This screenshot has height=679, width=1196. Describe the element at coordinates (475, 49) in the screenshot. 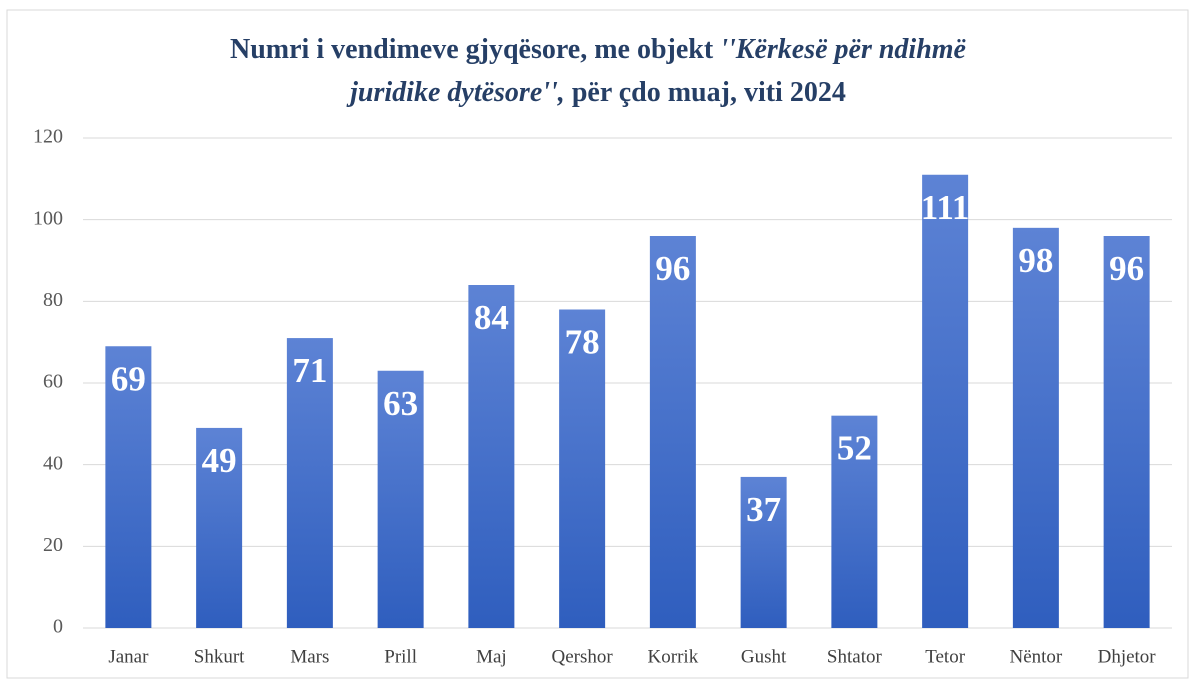

I see `title-part: Numri i vendimeve gjyqësore, me objekt` at that location.